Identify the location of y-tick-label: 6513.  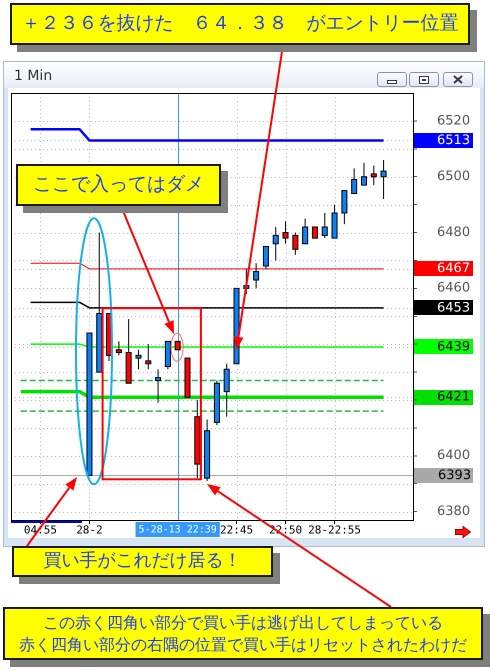
(453, 140).